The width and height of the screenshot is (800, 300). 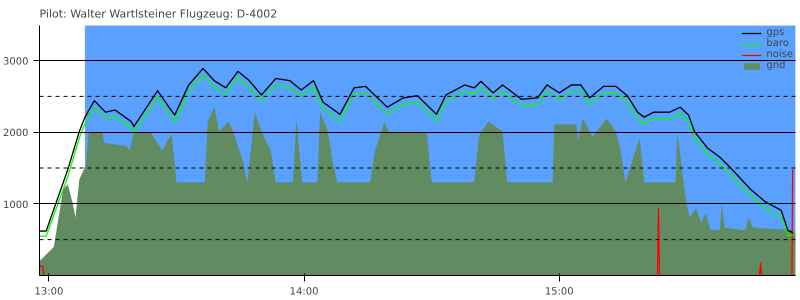 I want to click on y-tick-label: 2000, so click(x=16, y=134).